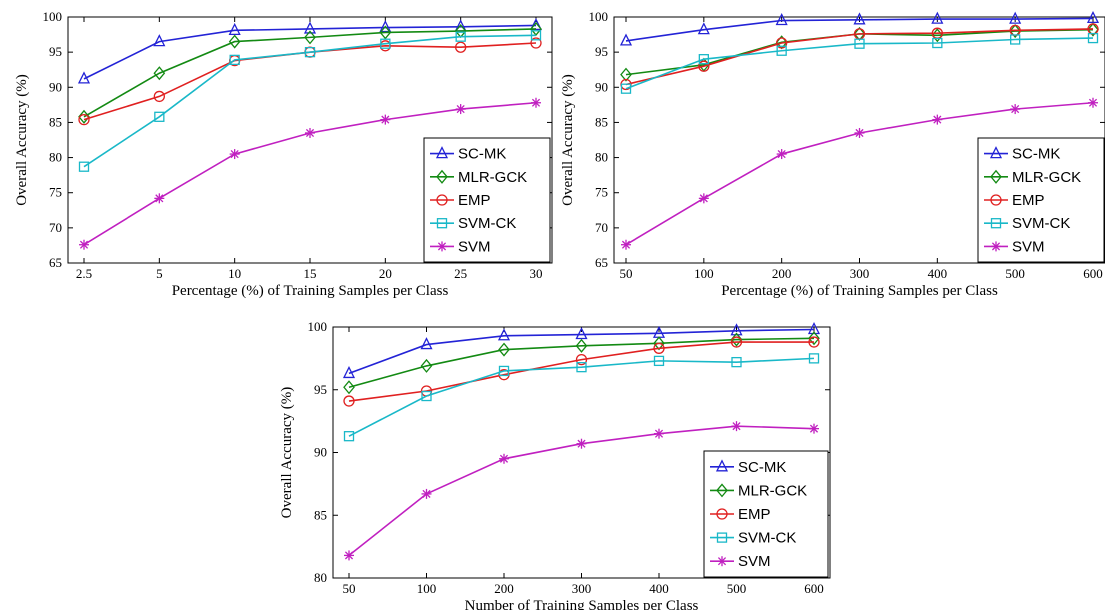 The height and width of the screenshot is (610, 1105). I want to click on y-tick-label: 85, so click(320, 514).